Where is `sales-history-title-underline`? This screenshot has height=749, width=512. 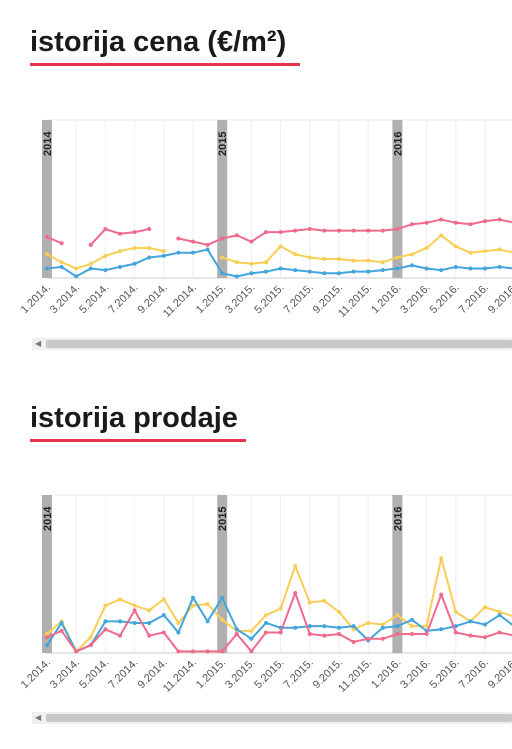 sales-history-title-underline is located at coordinates (138, 440).